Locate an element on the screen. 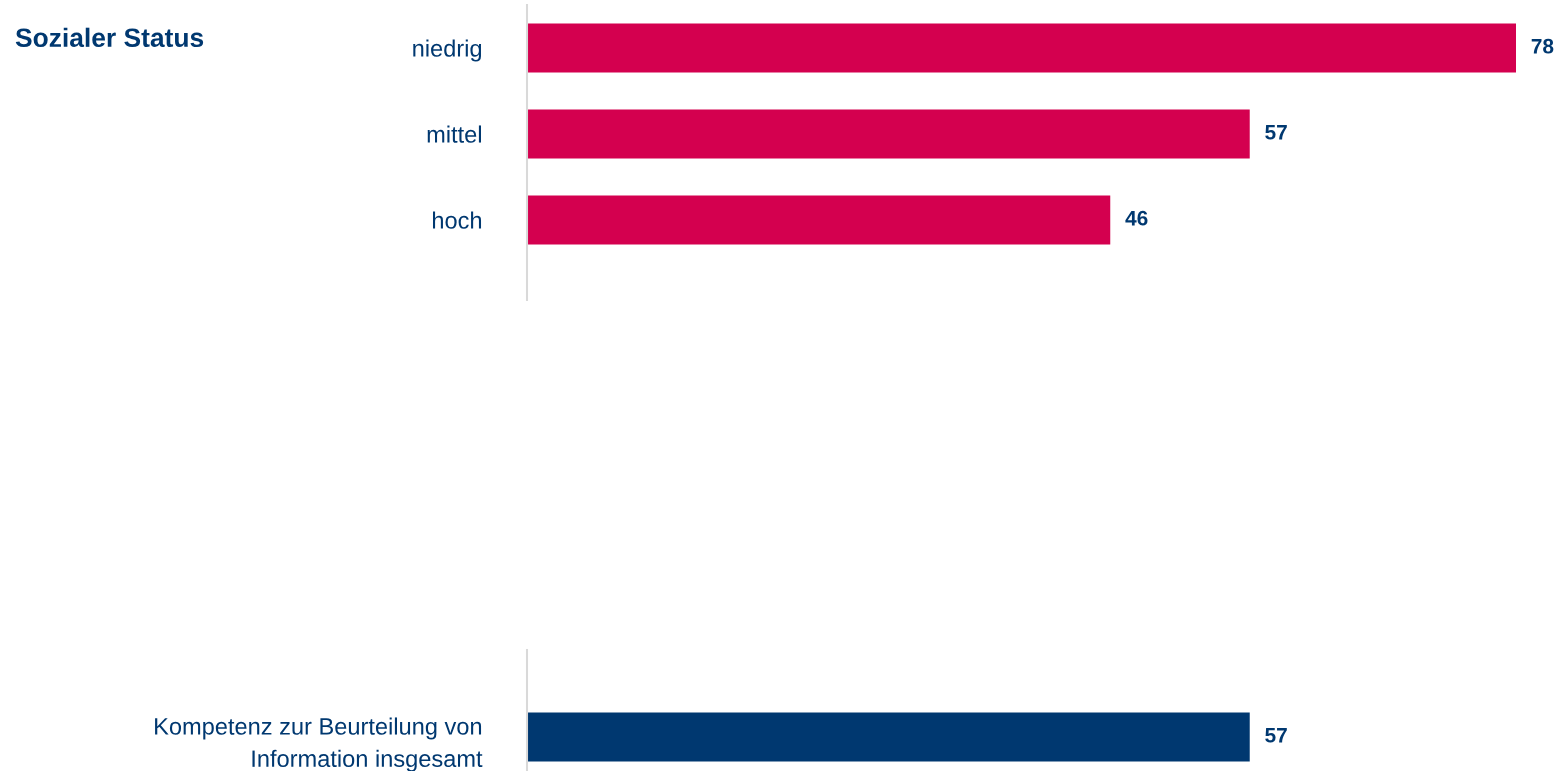  y-tick-label: Kompetenz zur Beurteilung von Information insgesamt is located at coordinates (319, 744).